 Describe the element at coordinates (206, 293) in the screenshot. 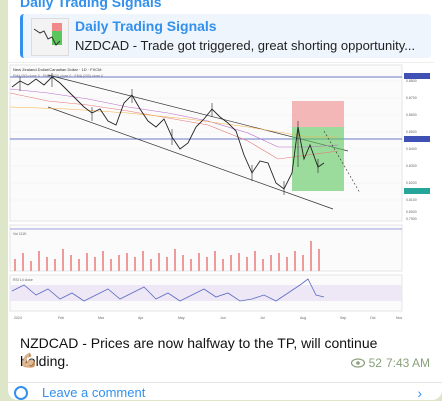

I see `rsi-band` at that location.